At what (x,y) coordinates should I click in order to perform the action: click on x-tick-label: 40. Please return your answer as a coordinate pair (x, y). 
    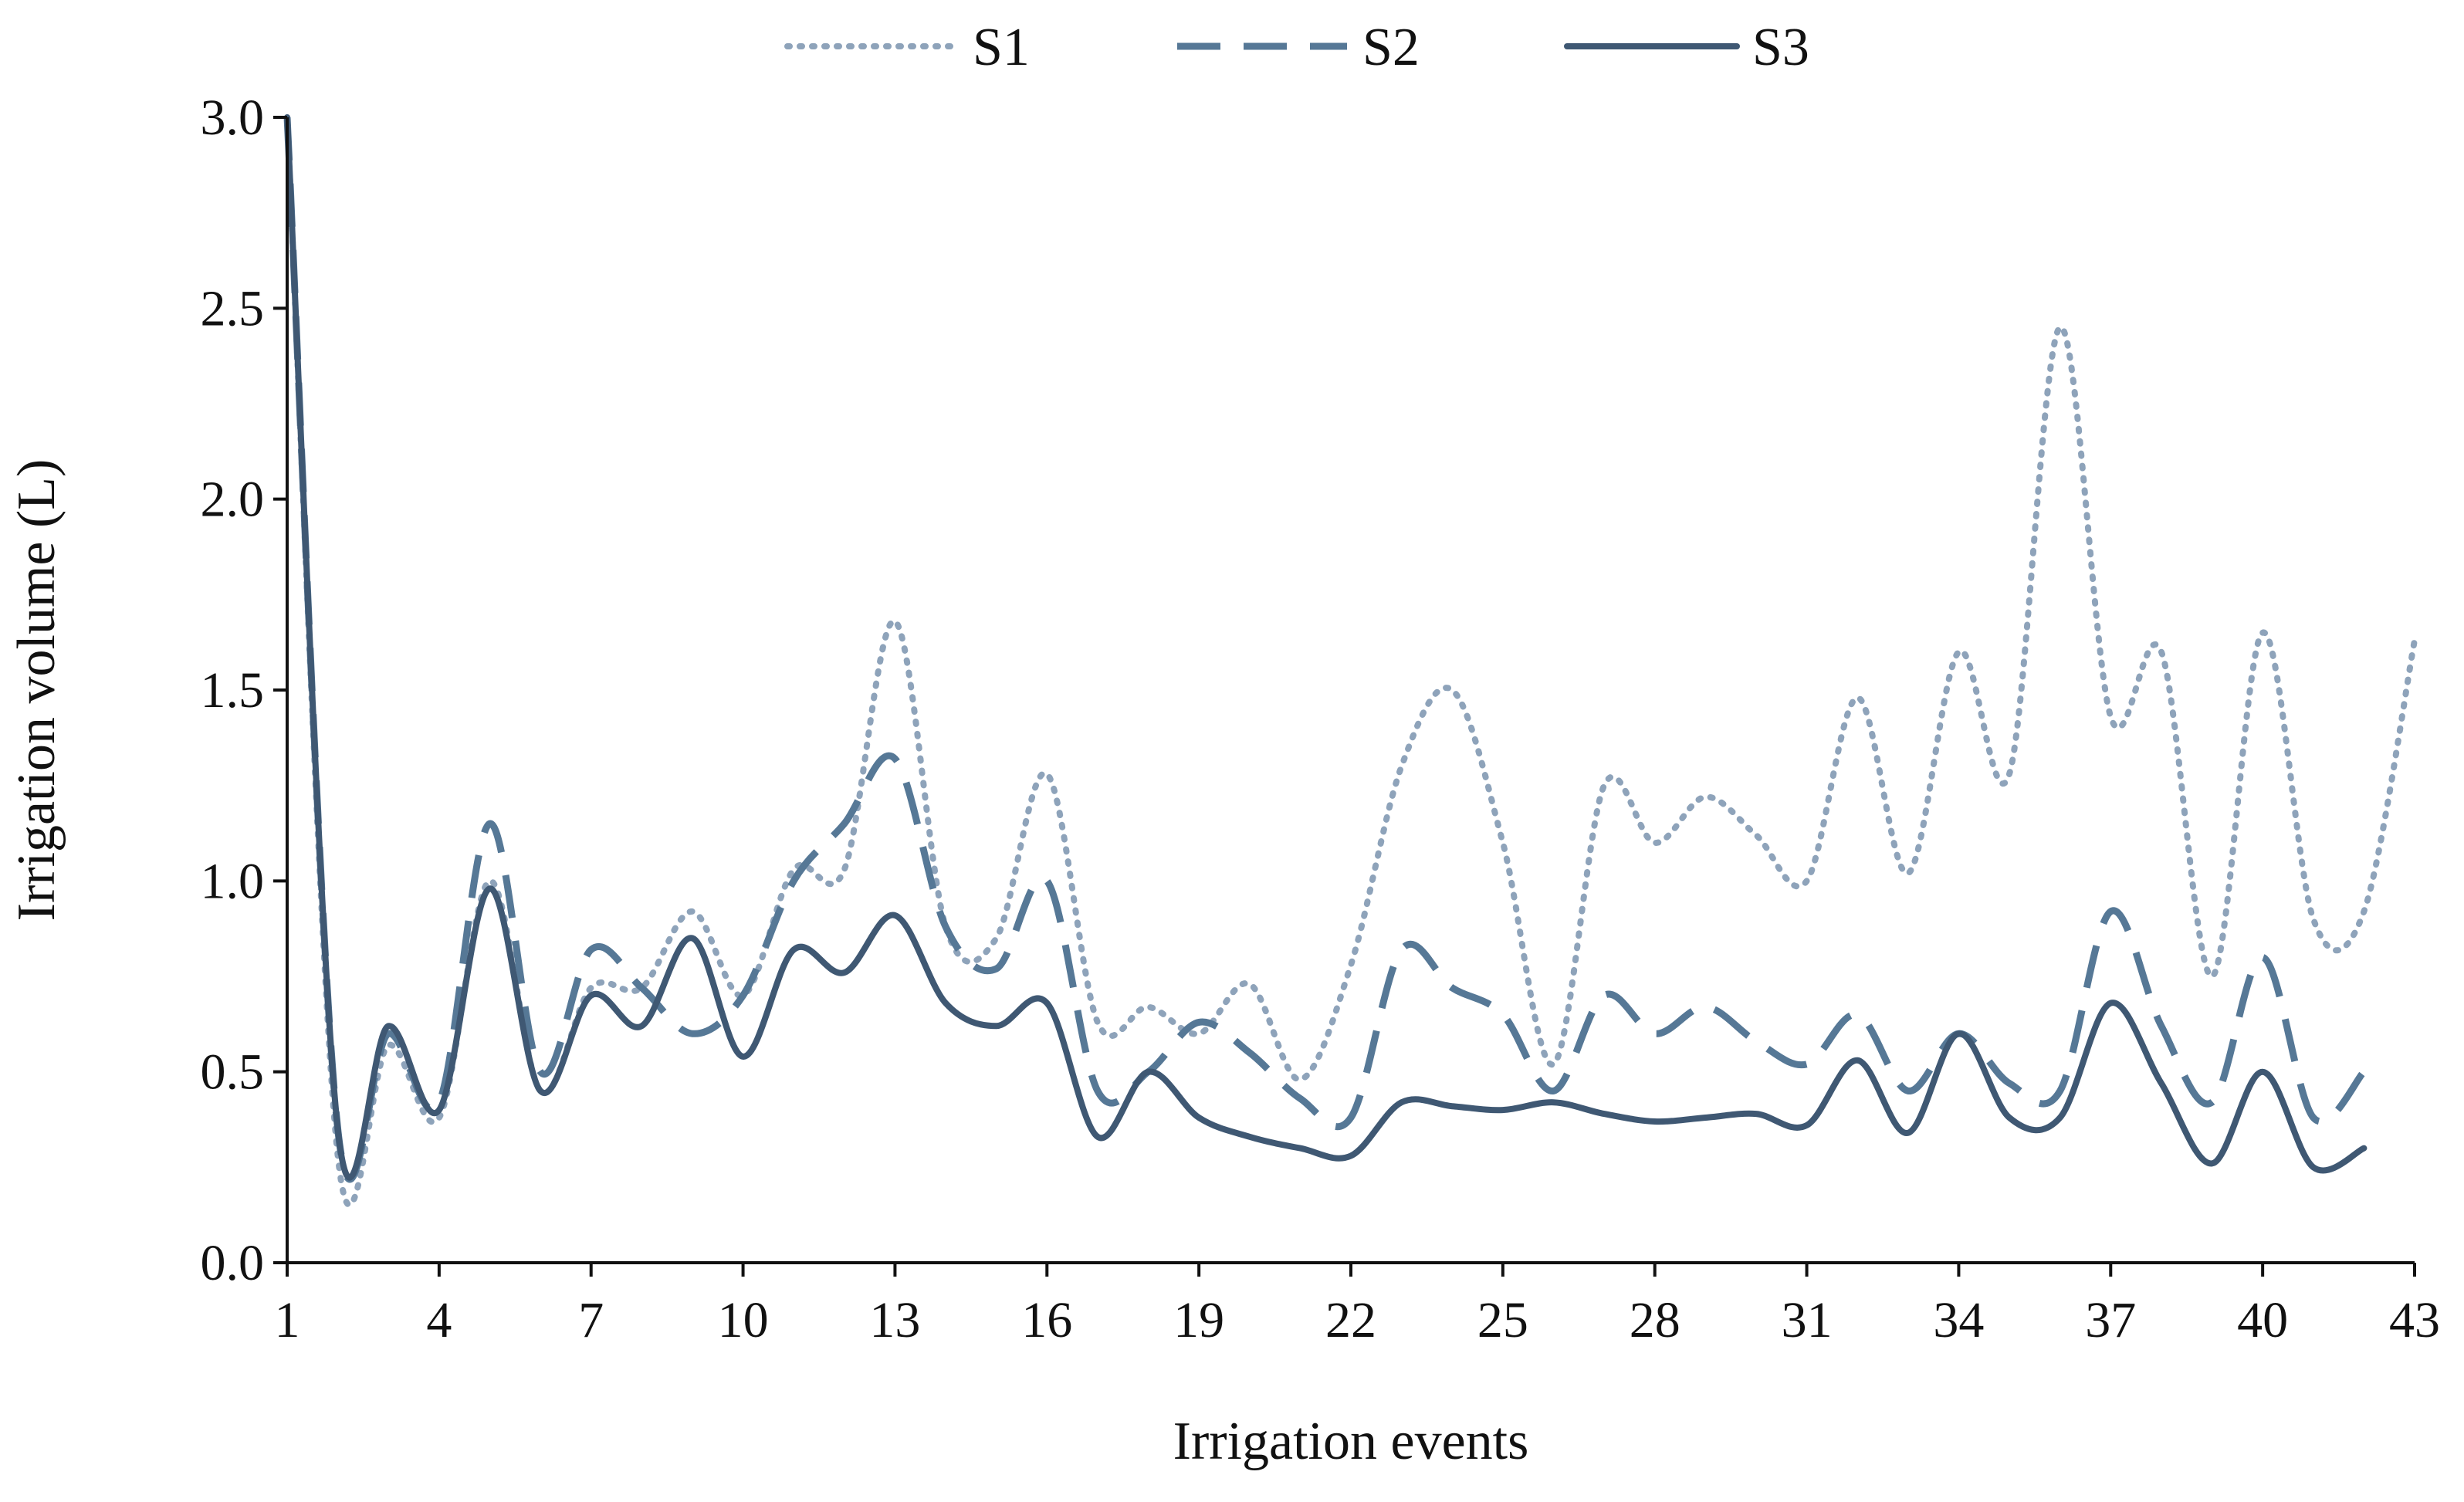
    Looking at the image, I should click on (2262, 1320).